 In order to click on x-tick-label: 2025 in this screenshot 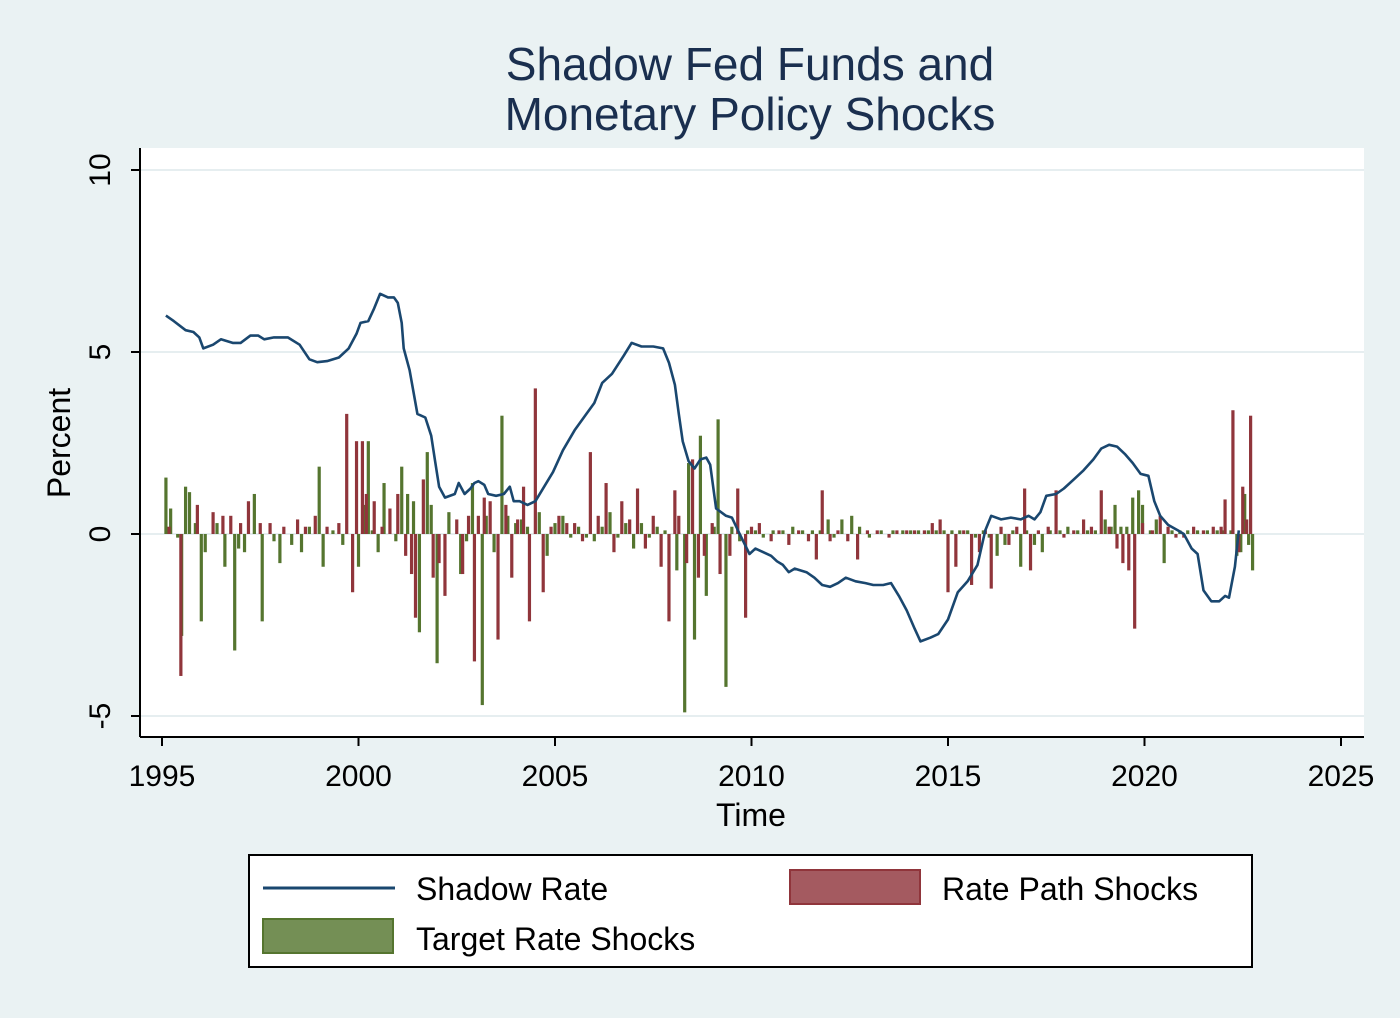, I will do `click(1341, 776)`.